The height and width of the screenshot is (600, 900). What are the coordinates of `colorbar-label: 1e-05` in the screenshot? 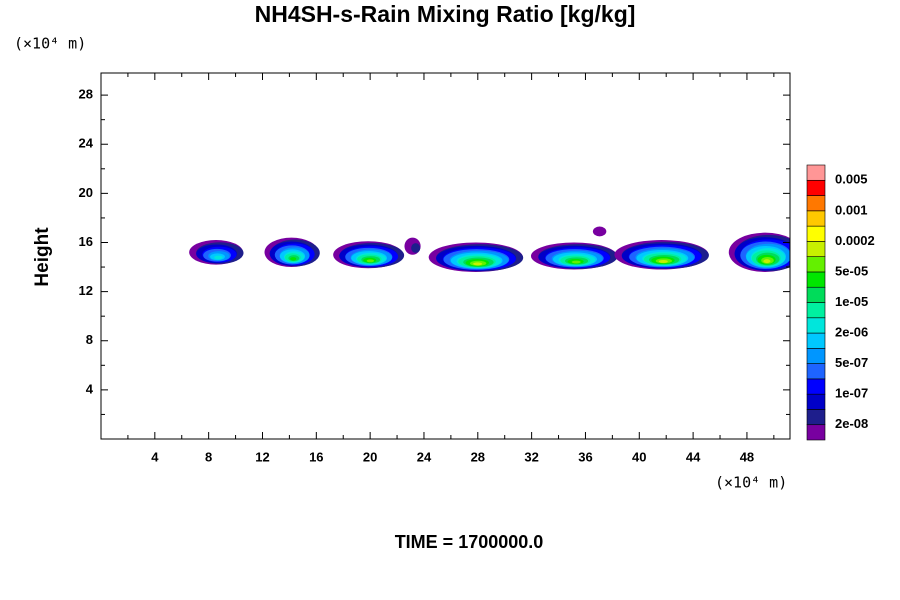 It's located at (851, 301).